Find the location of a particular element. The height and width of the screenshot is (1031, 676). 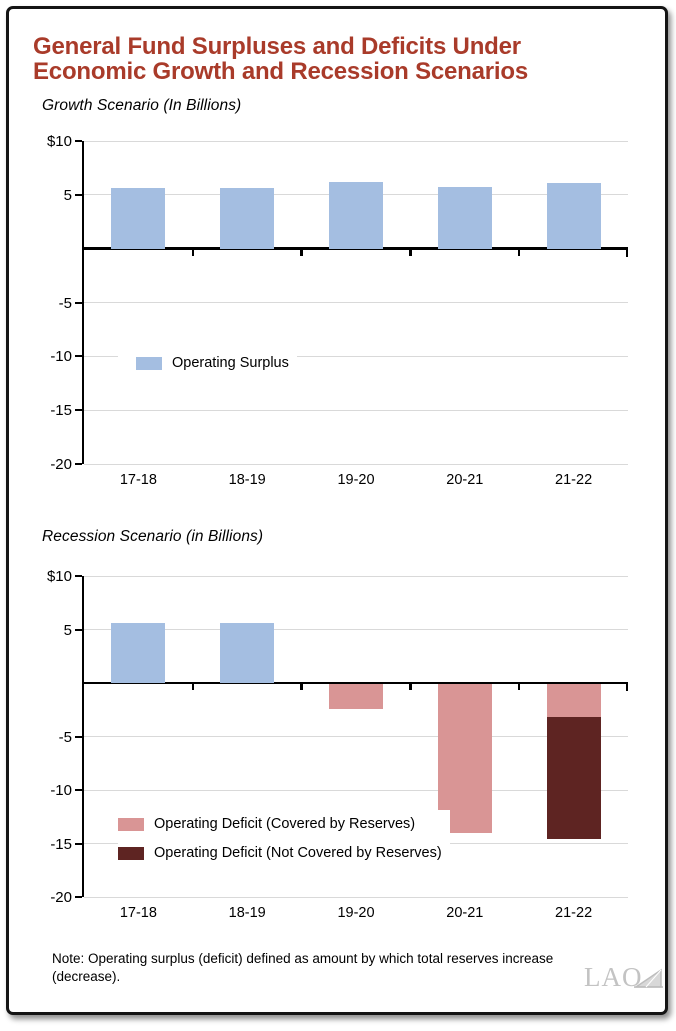

lao-logo: LAO is located at coordinates (624, 977).